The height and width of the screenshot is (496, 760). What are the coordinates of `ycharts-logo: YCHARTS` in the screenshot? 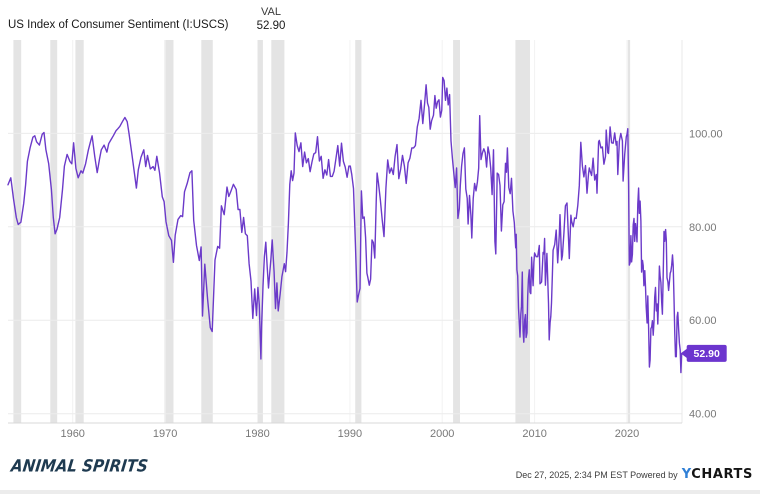 It's located at (717, 474).